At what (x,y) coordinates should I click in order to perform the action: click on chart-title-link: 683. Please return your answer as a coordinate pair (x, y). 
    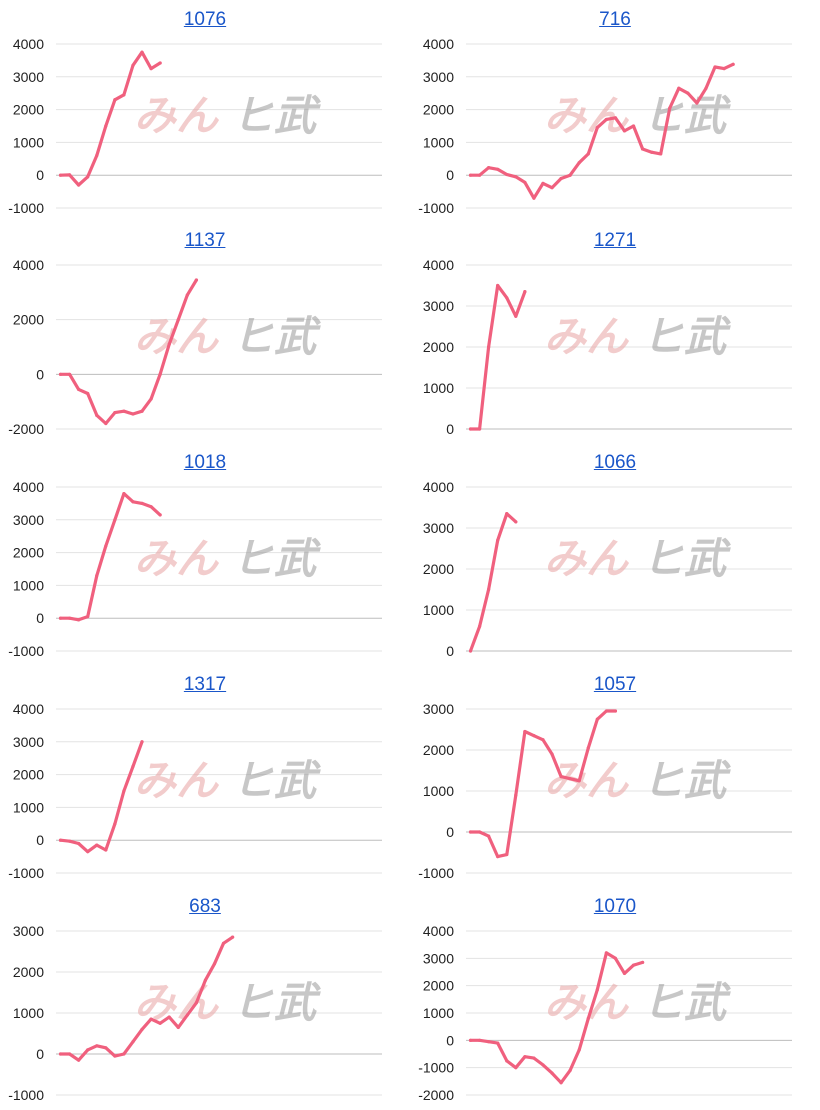
    Looking at the image, I should click on (205, 906).